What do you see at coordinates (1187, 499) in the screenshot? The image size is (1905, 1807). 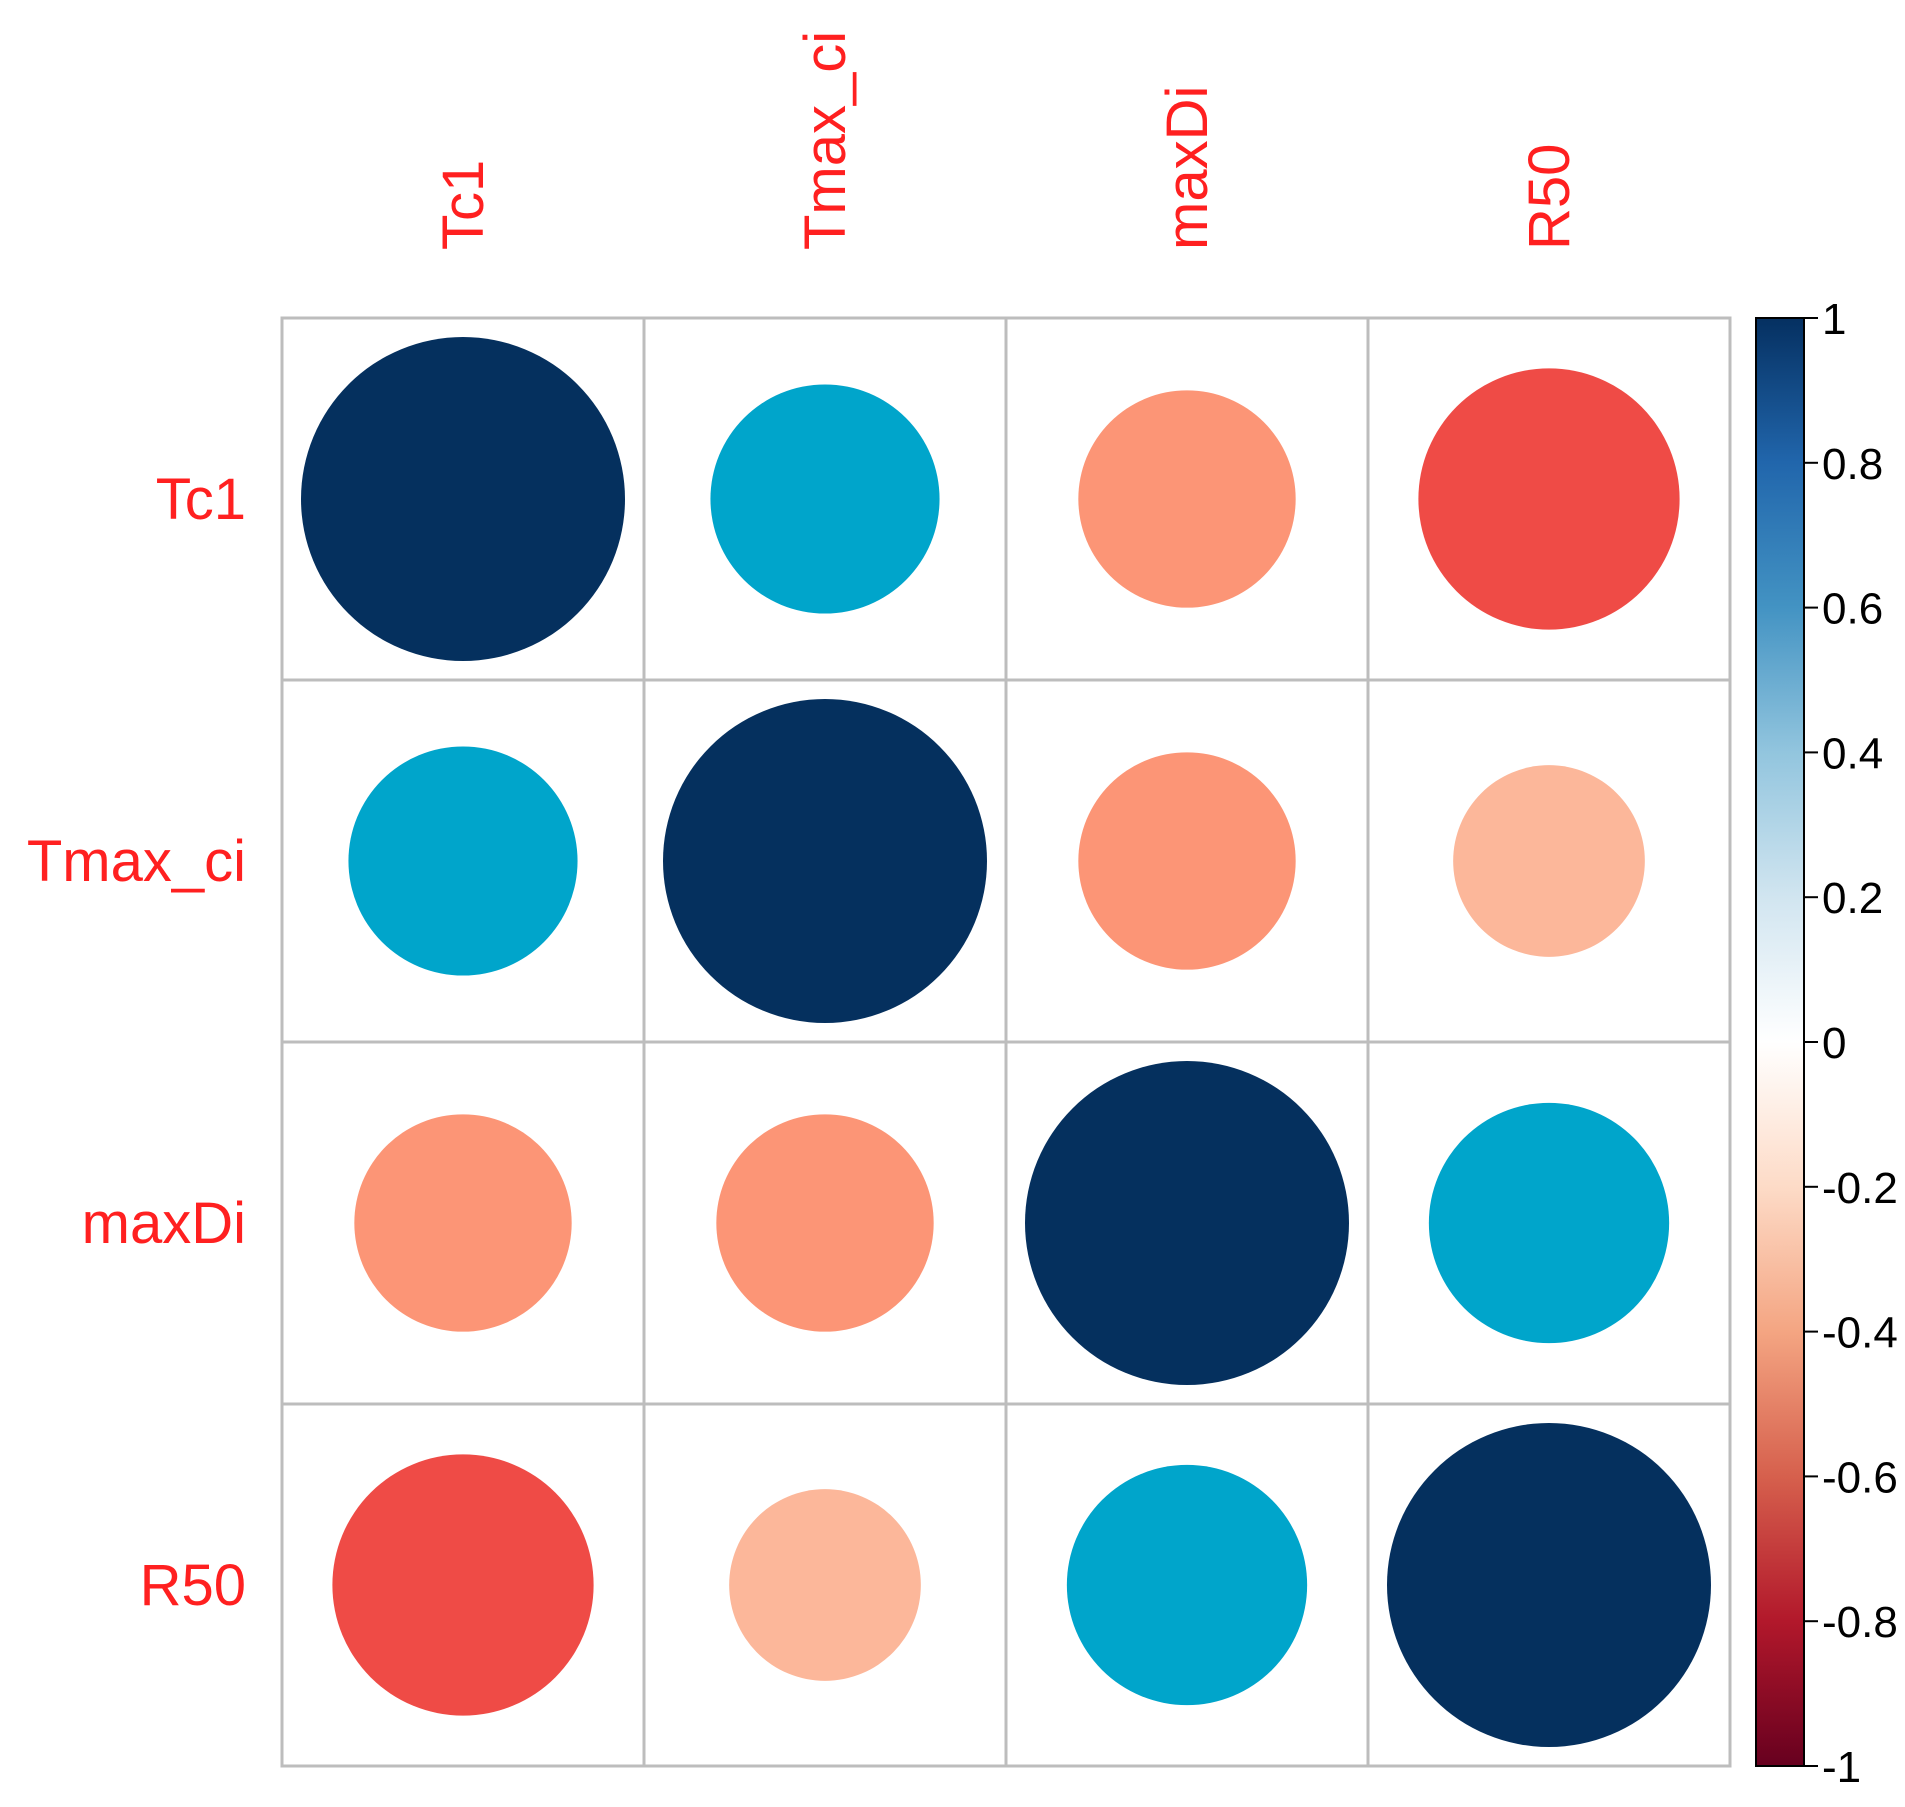 I see `correlation-circle-tc1-maxdi` at bounding box center [1187, 499].